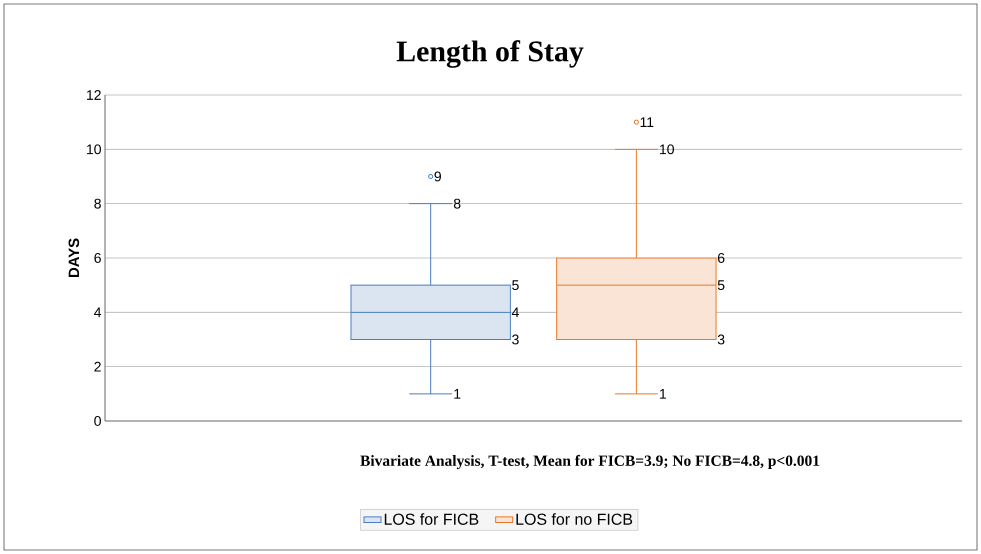  I want to click on annotation: 4, so click(515, 313).